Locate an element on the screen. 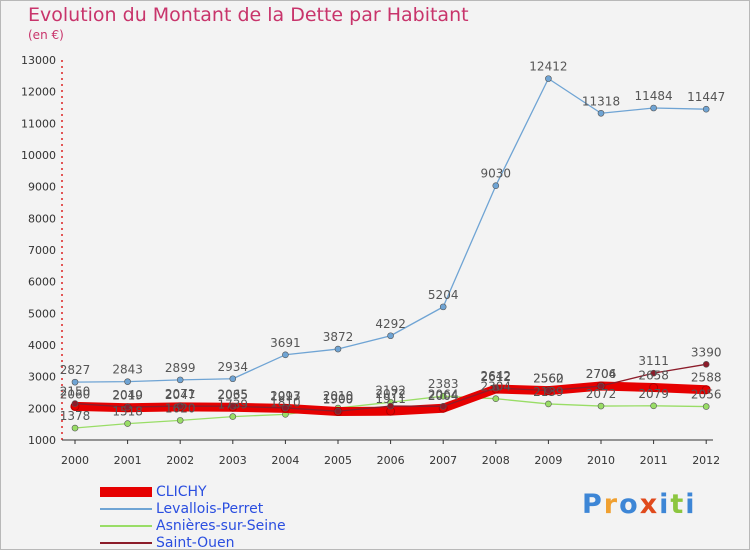 This screenshot has height=551, width=750. data-label: 2899 is located at coordinates (180, 368).